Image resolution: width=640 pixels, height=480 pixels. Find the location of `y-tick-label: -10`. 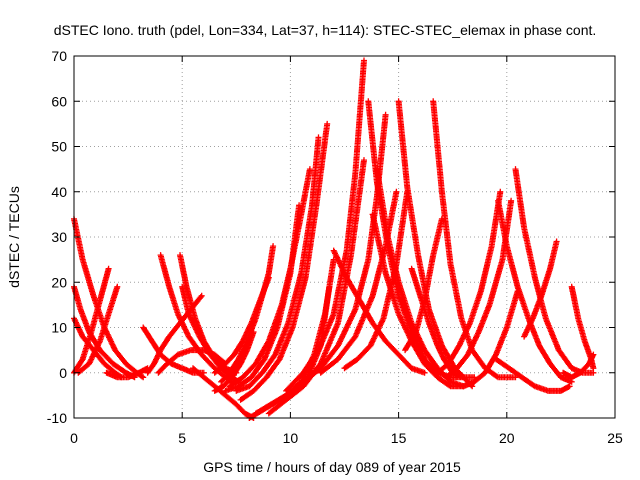

y-tick-label: -10 is located at coordinates (57, 418).